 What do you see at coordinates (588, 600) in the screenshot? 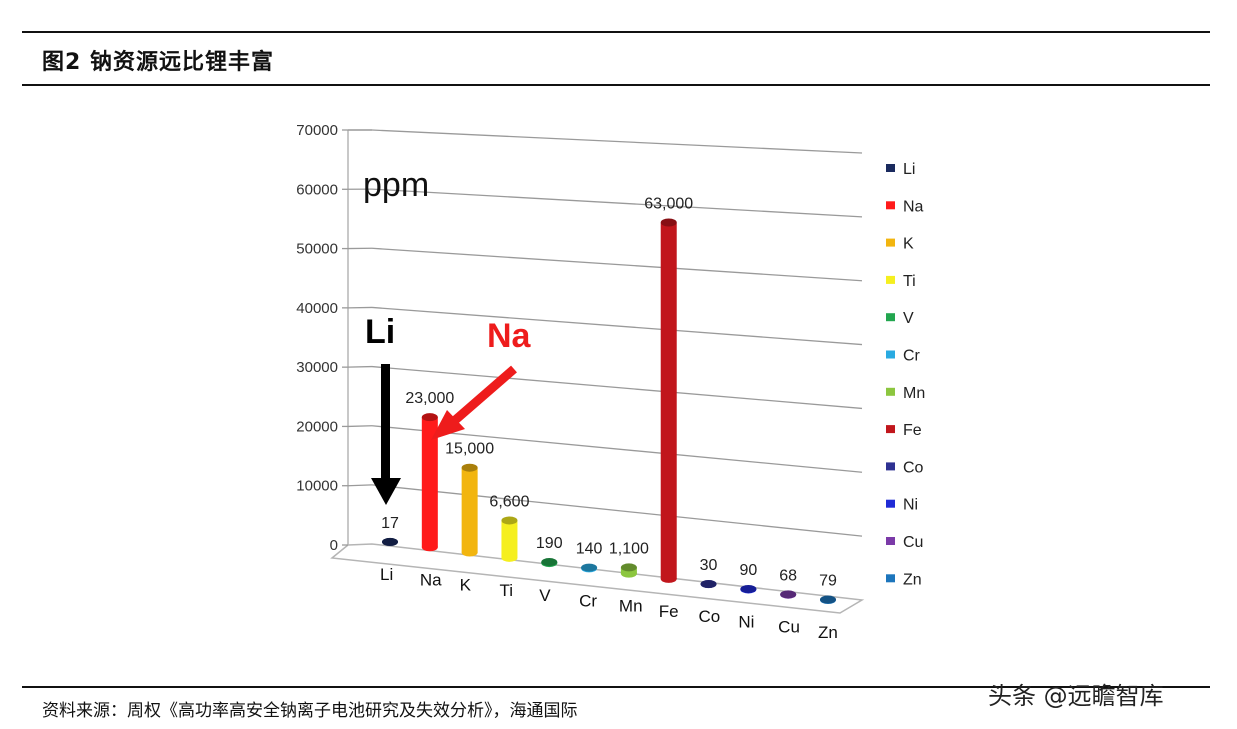
I see `category-label-Cr: Cr` at bounding box center [588, 600].